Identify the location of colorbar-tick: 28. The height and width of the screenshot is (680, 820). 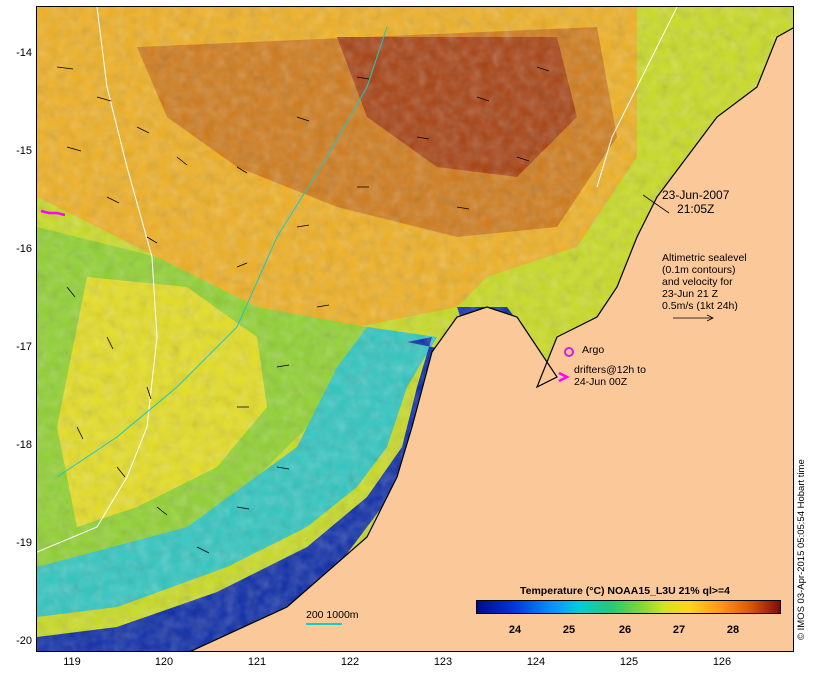
(733, 630).